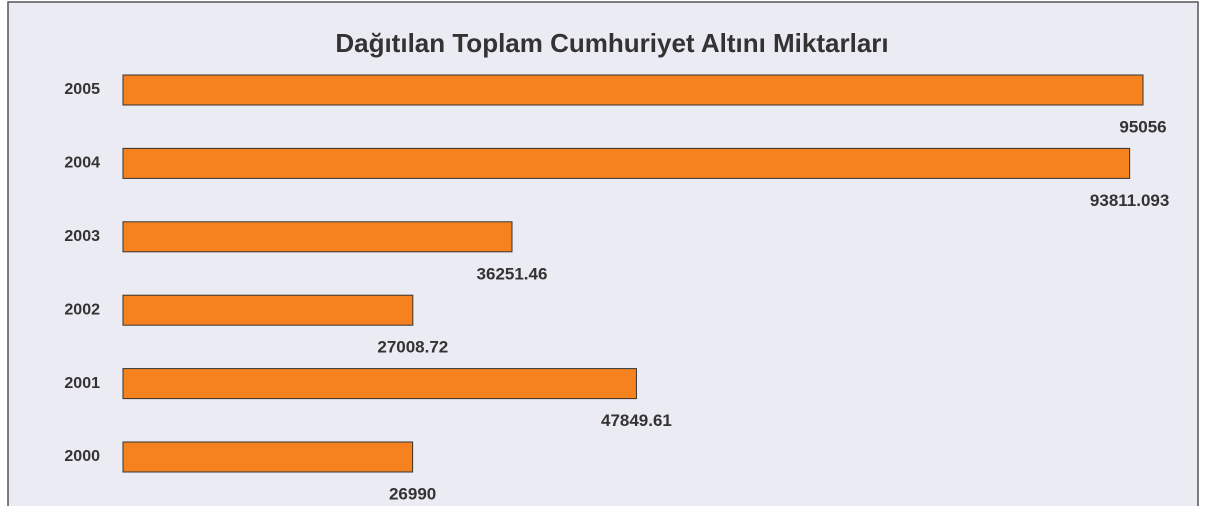 The image size is (1215, 506). Describe the element at coordinates (82, 163) in the screenshot. I see `y-tick-label: 2004` at that location.